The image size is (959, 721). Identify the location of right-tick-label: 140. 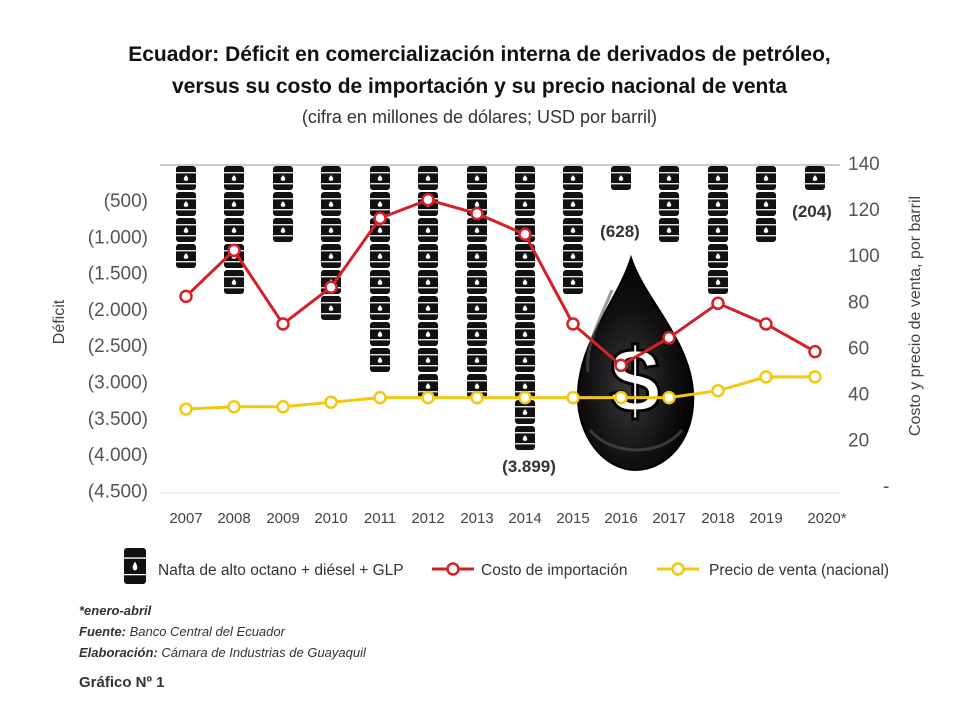
(864, 164).